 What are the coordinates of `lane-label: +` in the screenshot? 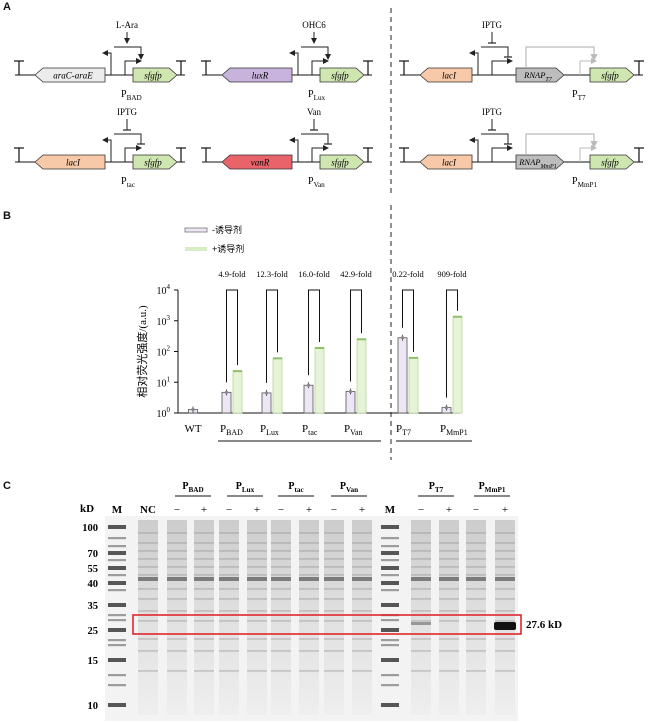 It's located at (505, 510).